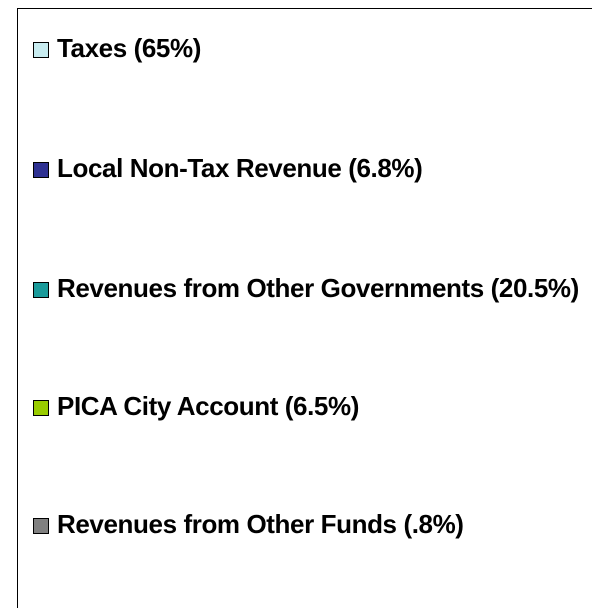 The width and height of the screenshot is (592, 608). I want to click on legend-label: Local Non-Tax Revenue (6.8%), so click(240, 168).